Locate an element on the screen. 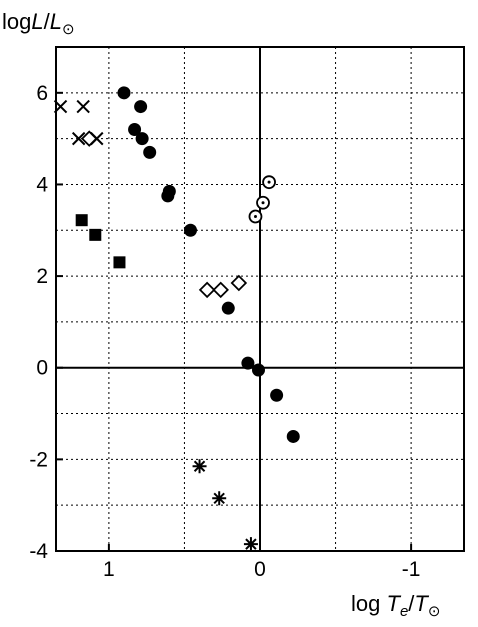 The height and width of the screenshot is (627, 478). x-axis-title-t: T is located at coordinates (393, 603).